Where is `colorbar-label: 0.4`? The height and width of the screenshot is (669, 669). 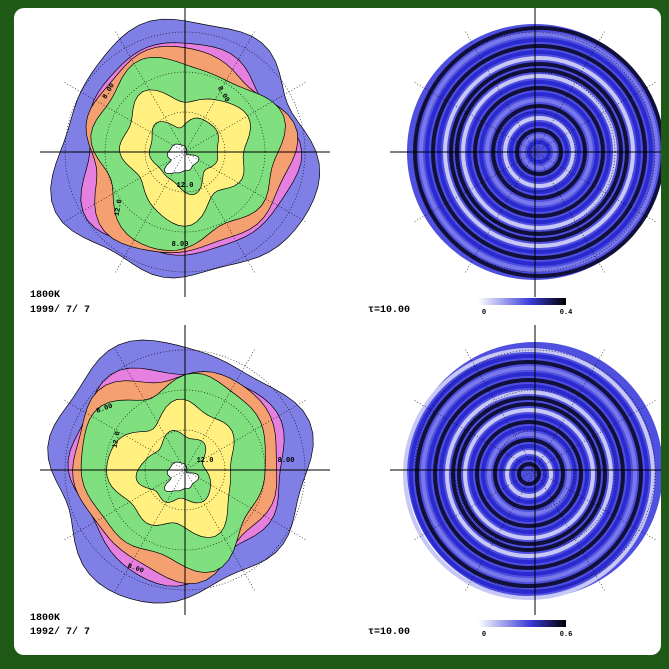
colorbar-label: 0.4 is located at coordinates (566, 313).